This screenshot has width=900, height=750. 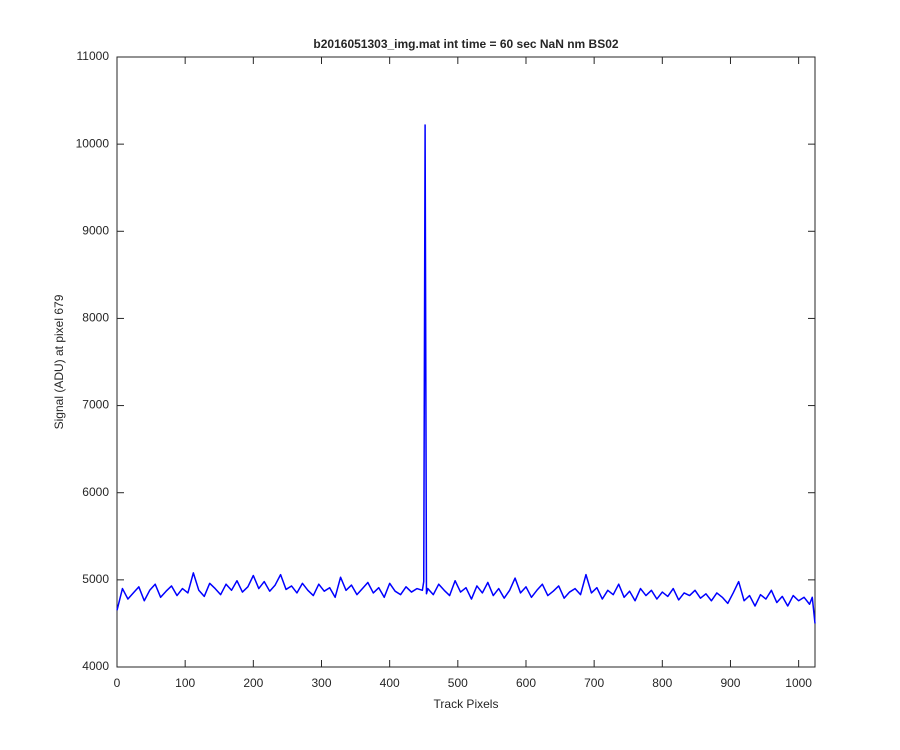 What do you see at coordinates (95, 666) in the screenshot?
I see `y-tick-label: 4000` at bounding box center [95, 666].